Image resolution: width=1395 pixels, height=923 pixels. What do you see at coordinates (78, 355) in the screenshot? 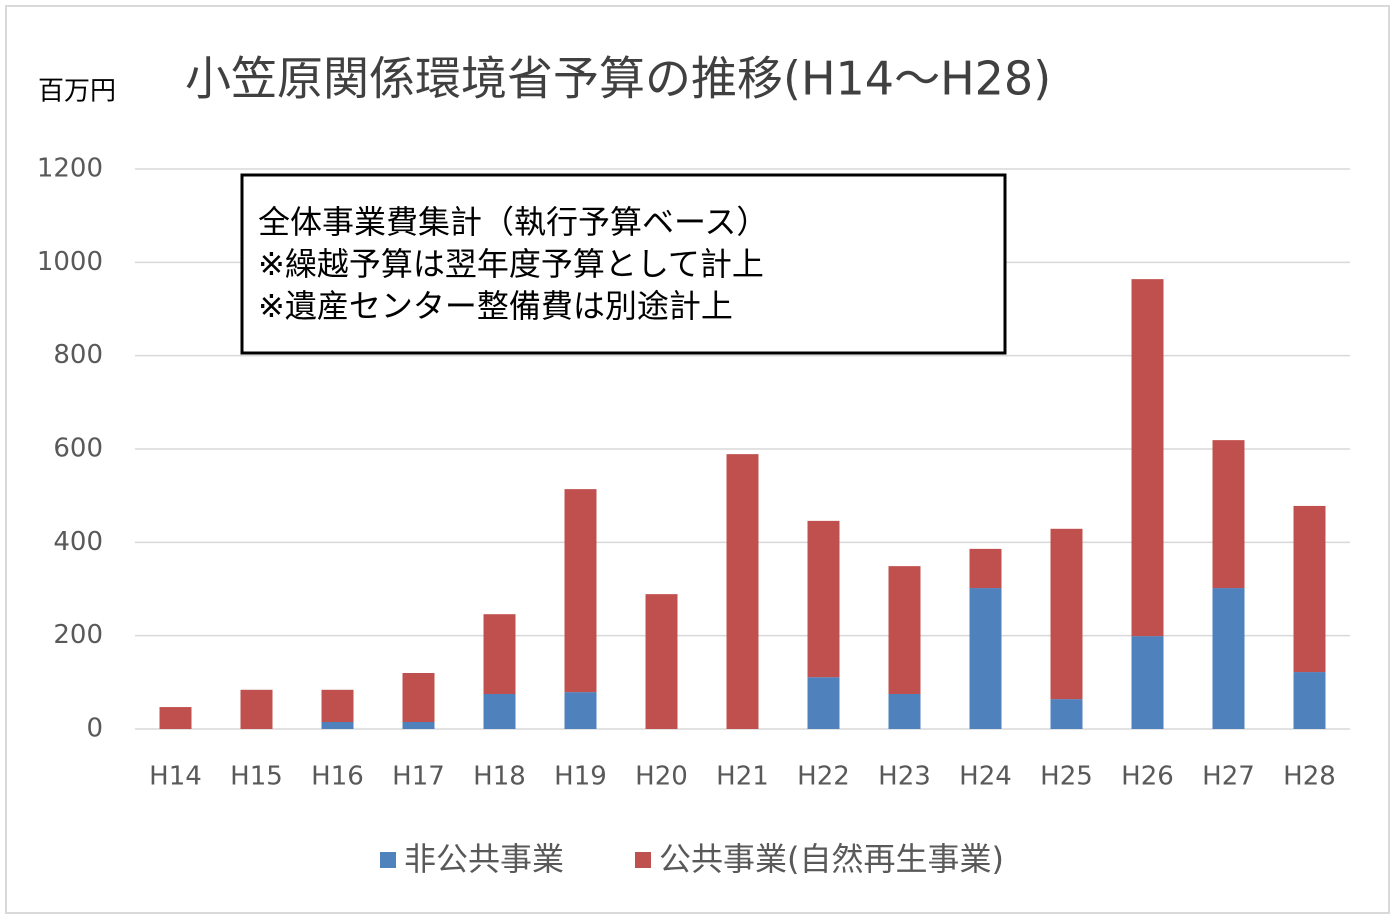
I see `y-tick-label: 800` at bounding box center [78, 355].